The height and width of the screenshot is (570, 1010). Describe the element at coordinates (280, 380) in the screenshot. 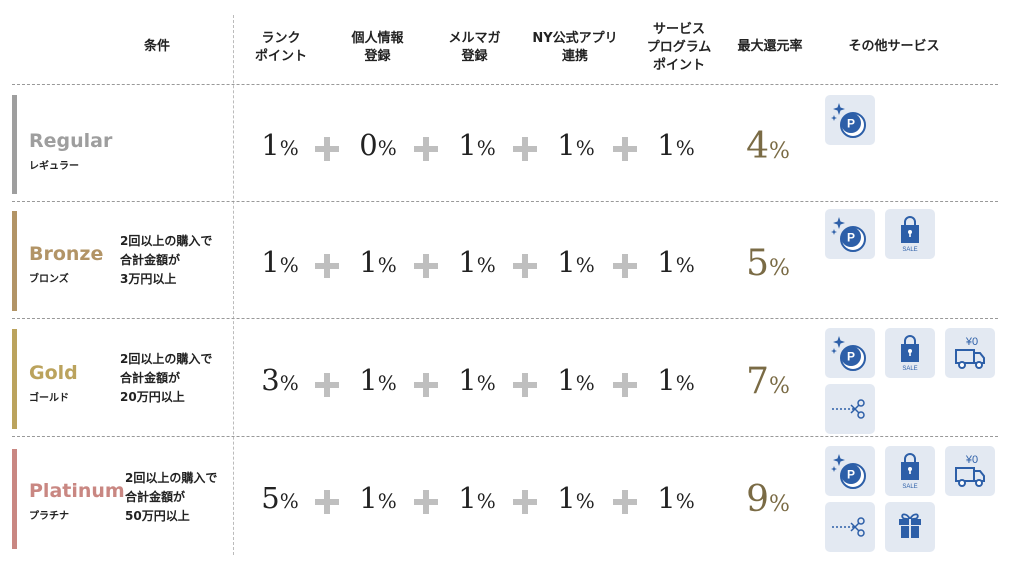

I see `rank-points-value: 3%` at that location.